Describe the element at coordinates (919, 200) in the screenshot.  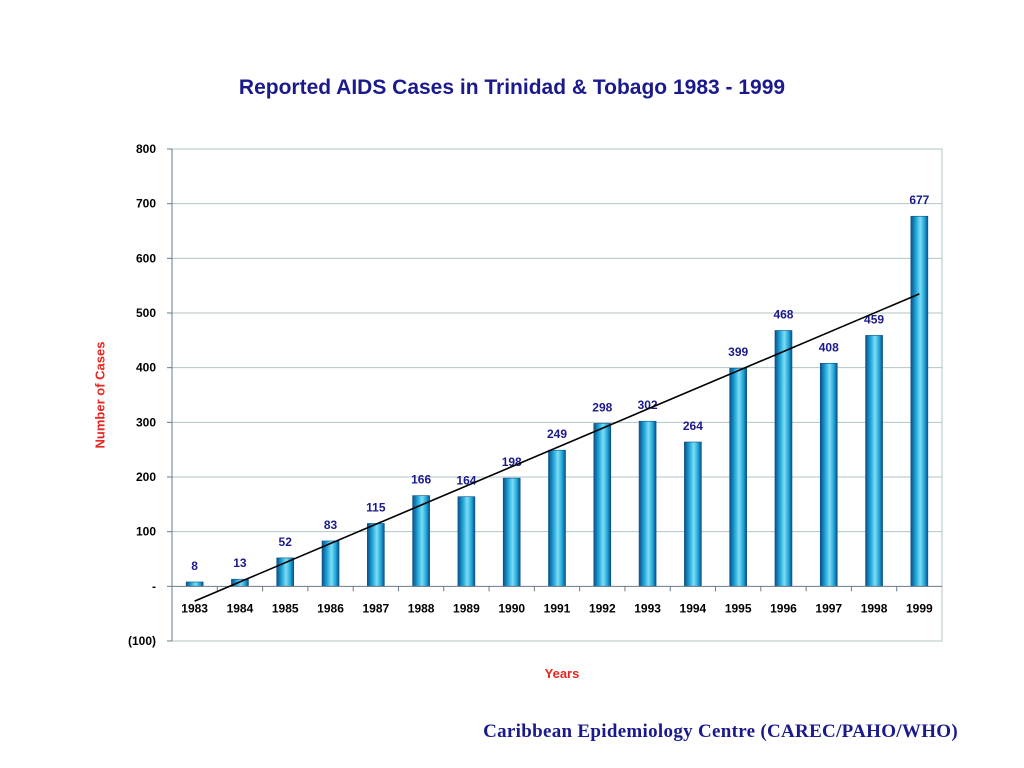
I see `data-label: 677` at that location.